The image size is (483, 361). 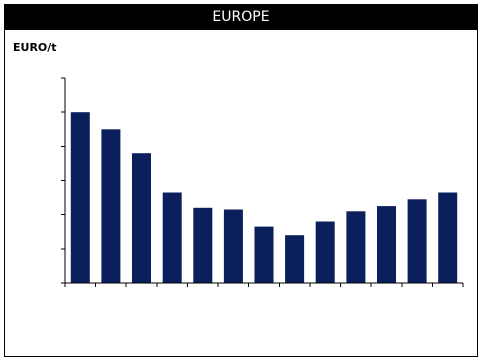 I want to click on chart-title: EUROPE, so click(x=241, y=17).